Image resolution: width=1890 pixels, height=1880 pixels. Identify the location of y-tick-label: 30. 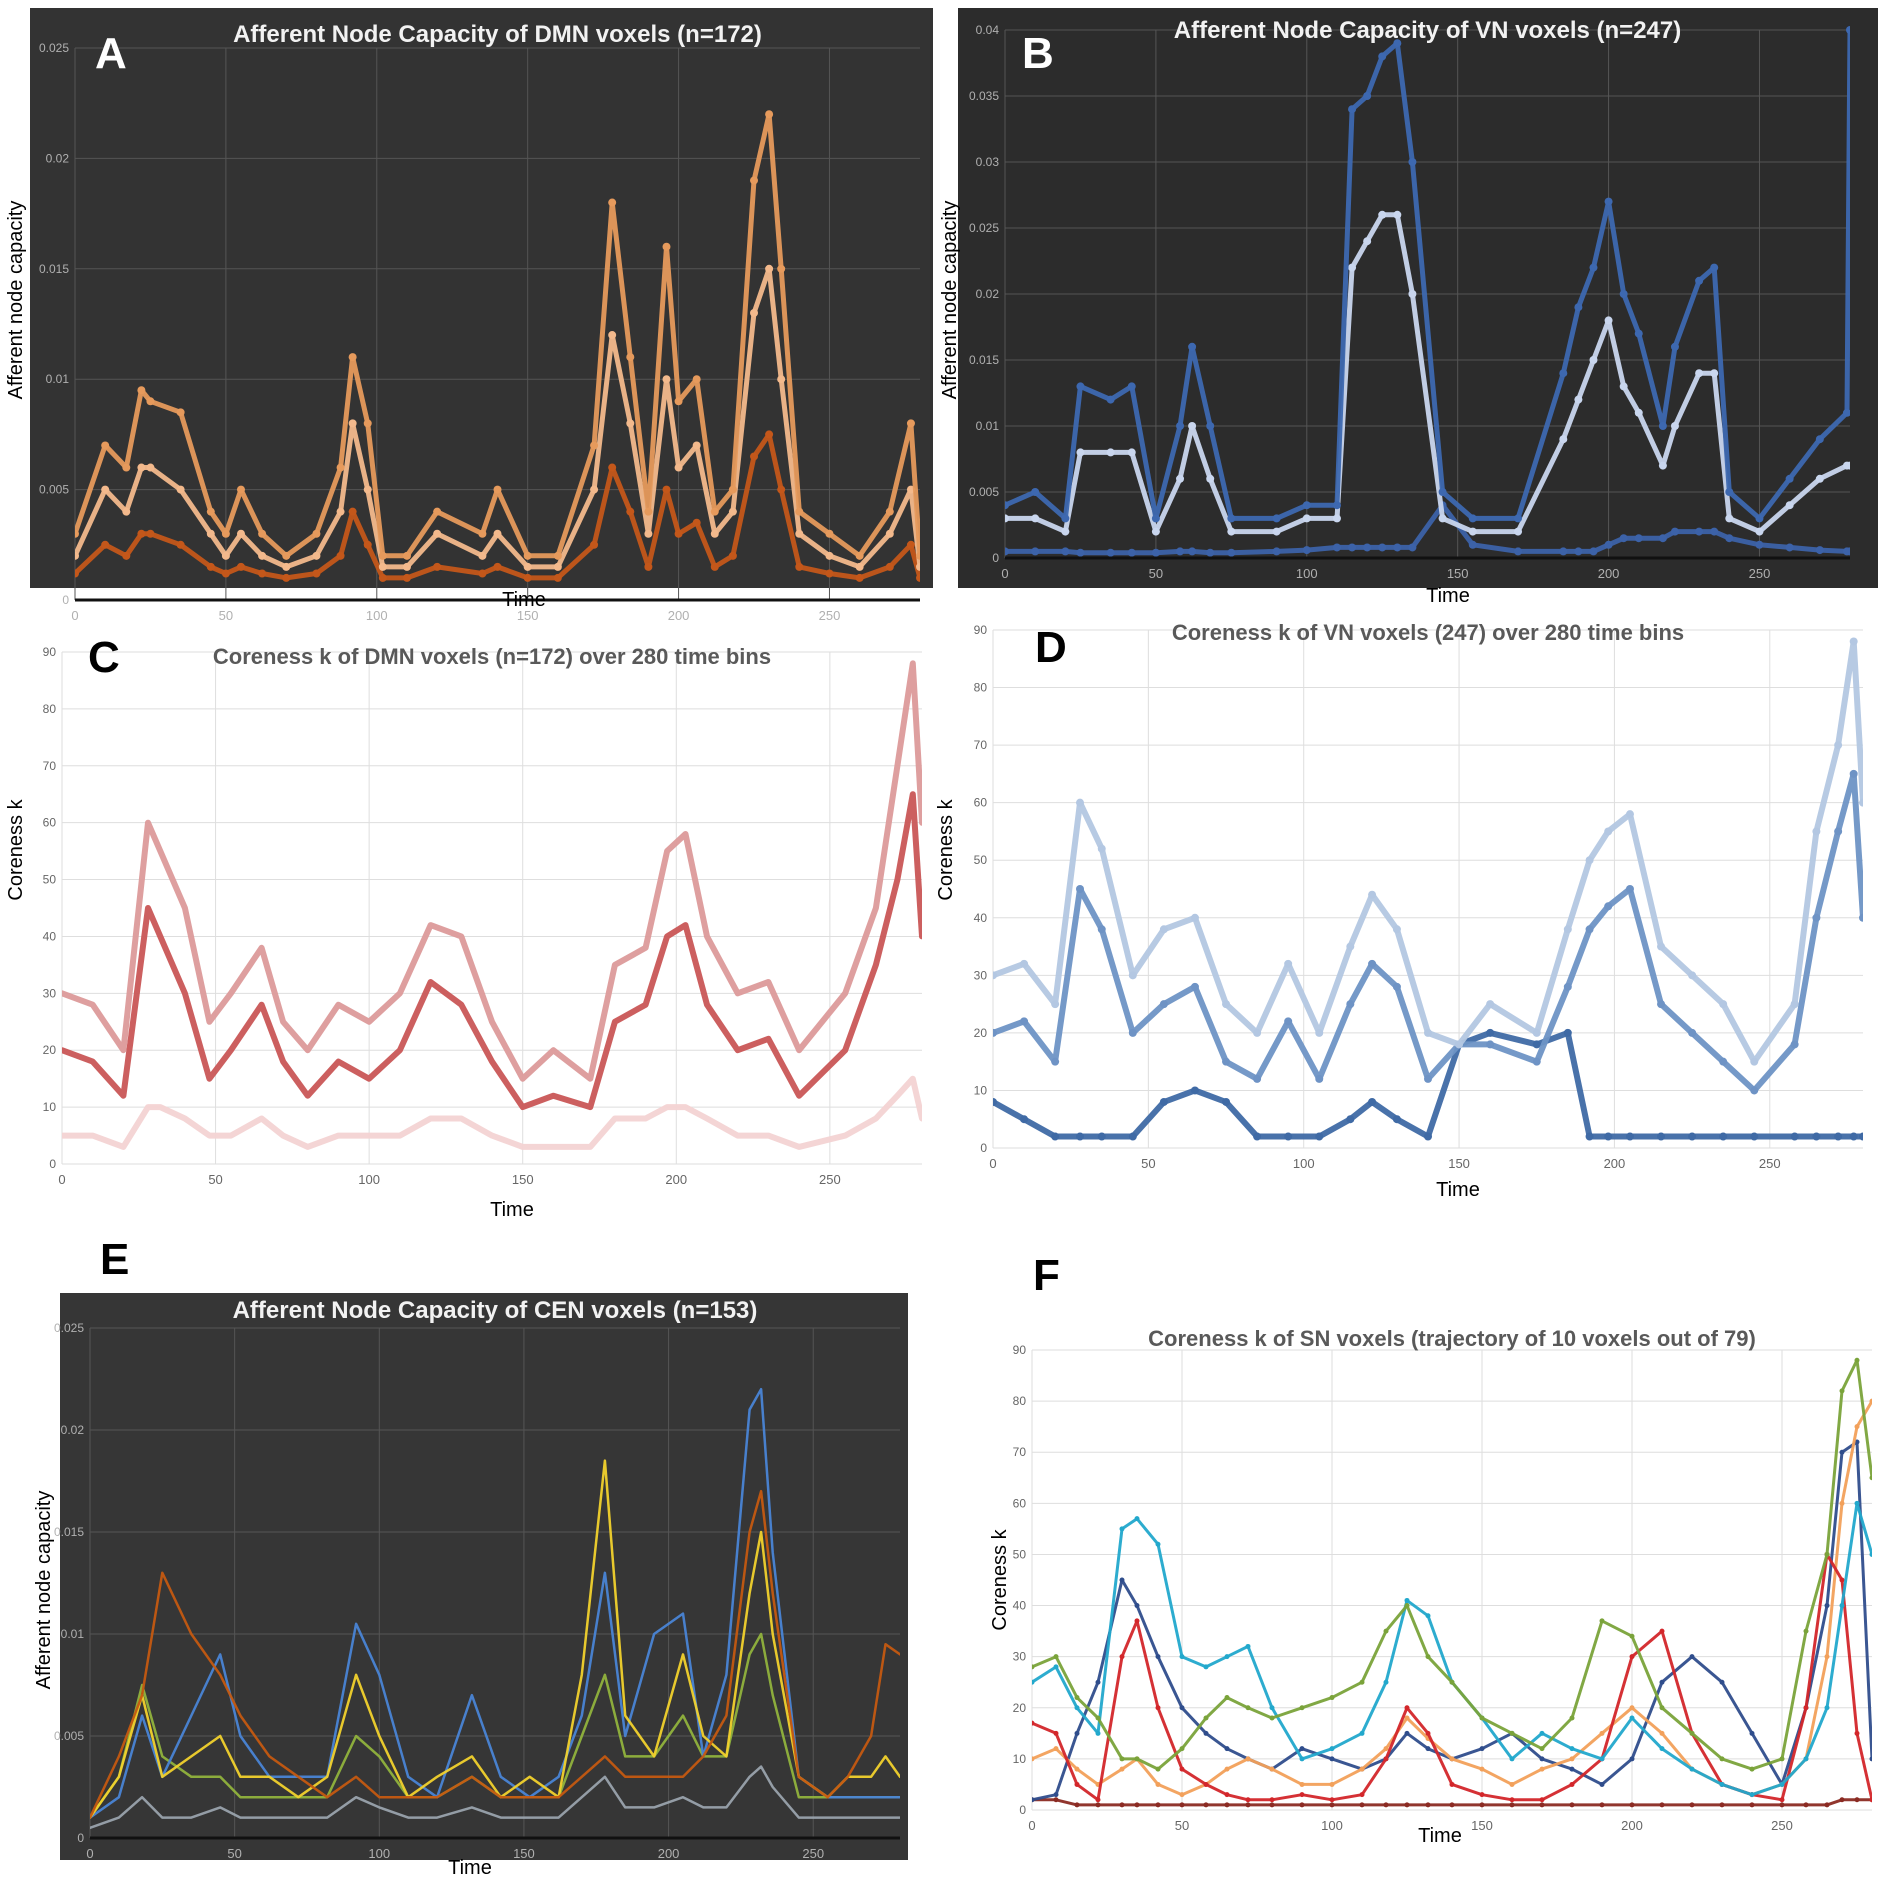
(50, 993).